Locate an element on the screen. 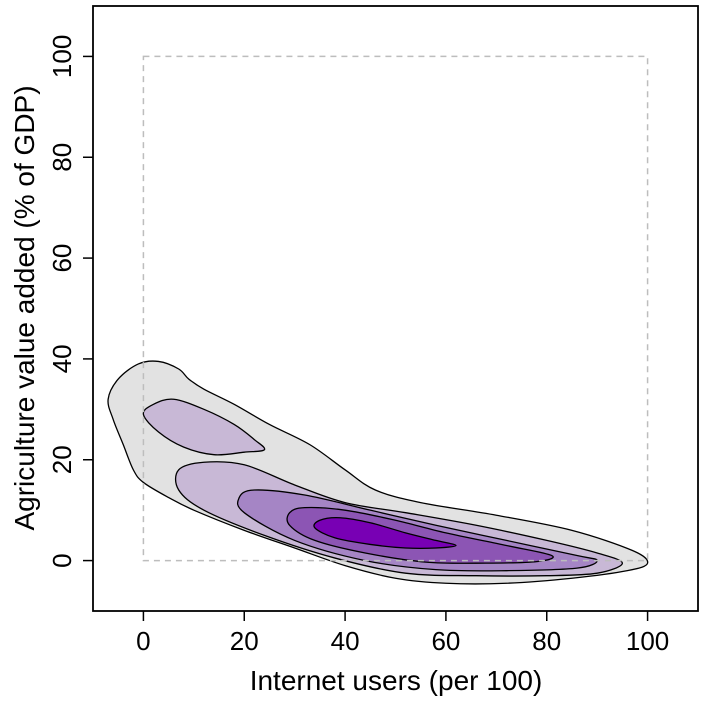 This screenshot has height=705, width=705. x-tick-label: 80 is located at coordinates (546, 641).